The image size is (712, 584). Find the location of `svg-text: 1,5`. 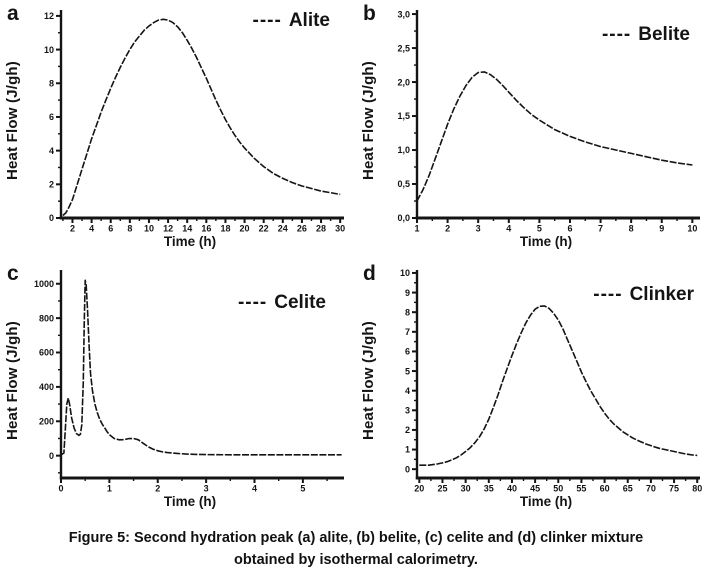

svg-text: 1,5 is located at coordinates (403, 116).